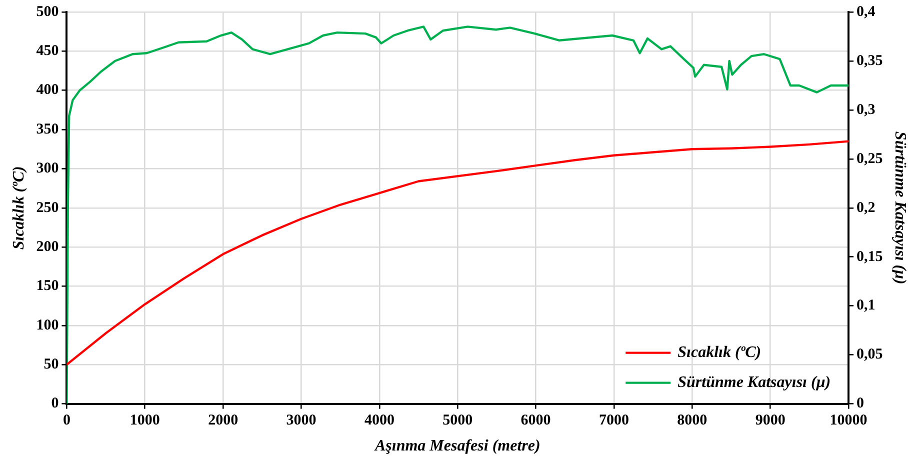  What do you see at coordinates (47, 51) in the screenshot?
I see `y-tick-label: 450` at bounding box center [47, 51].